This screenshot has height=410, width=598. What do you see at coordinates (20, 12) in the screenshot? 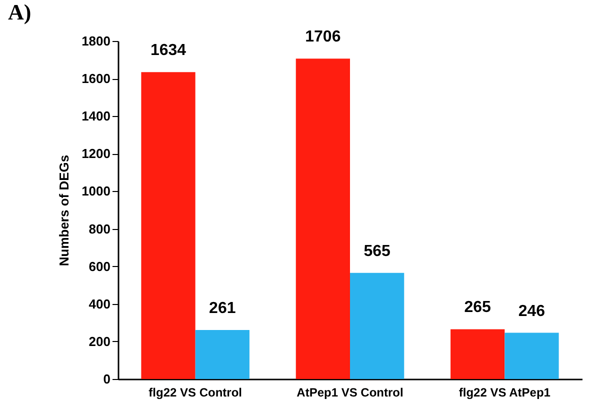
I see `chart-title: A)` at bounding box center [20, 12].